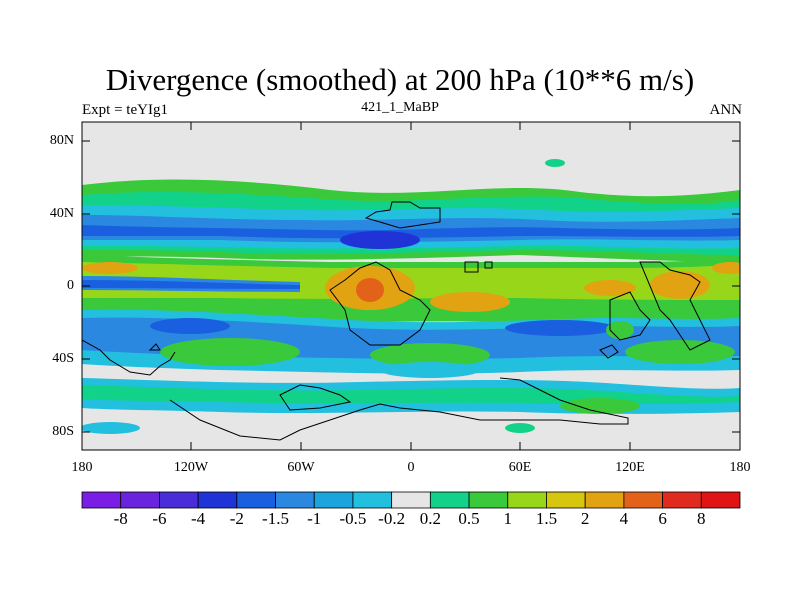 The width and height of the screenshot is (800, 600). What do you see at coordinates (630, 467) in the screenshot?
I see `lon-tick-label: 120E` at bounding box center [630, 467].